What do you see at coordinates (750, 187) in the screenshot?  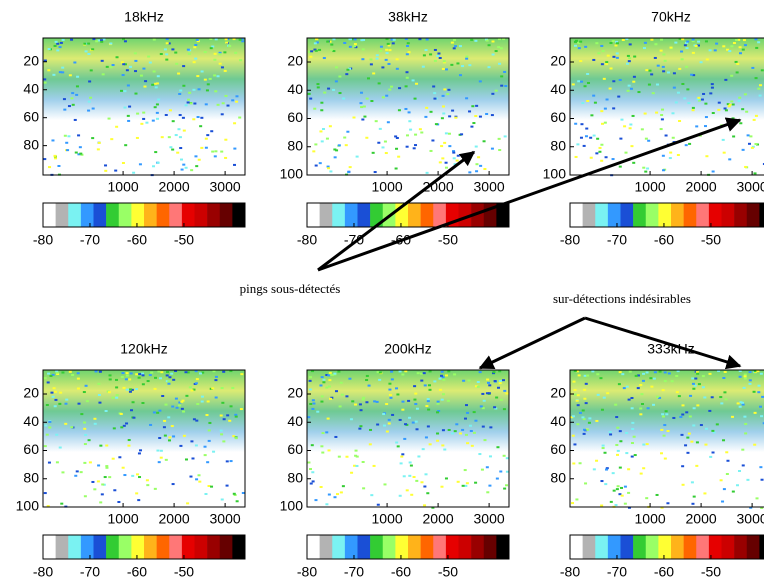 I see `x-tick-label: 3000` at bounding box center [750, 187].